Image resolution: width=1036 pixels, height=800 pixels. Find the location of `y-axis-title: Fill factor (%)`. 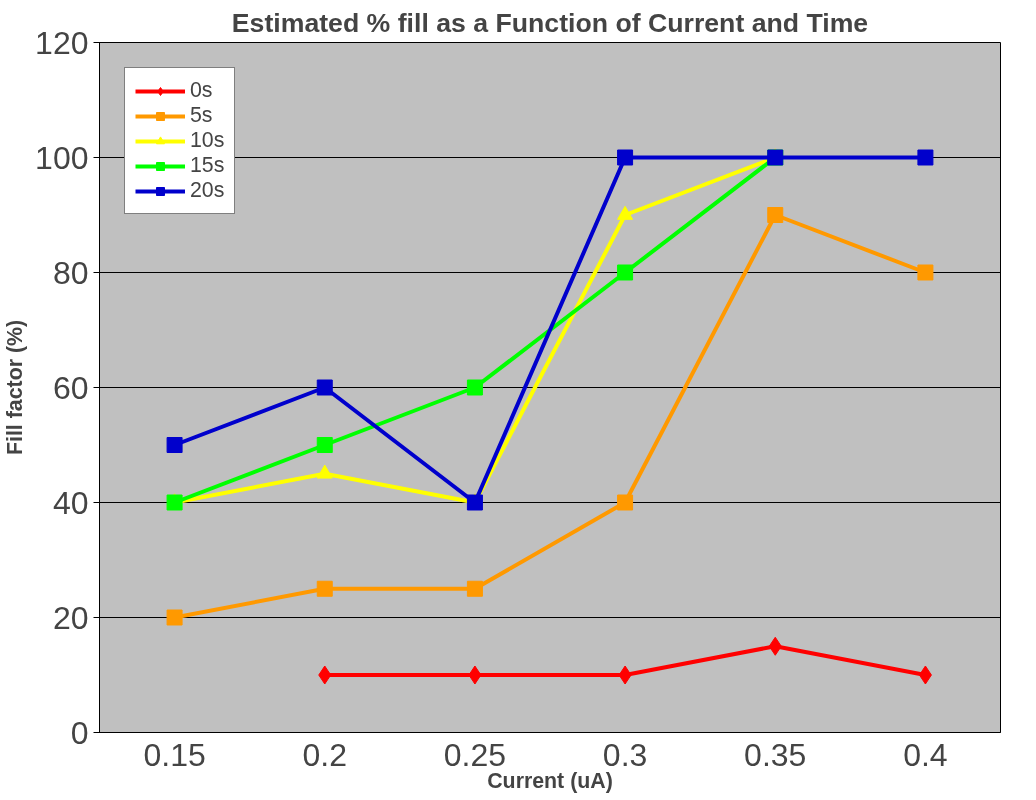

y-axis-title: Fill factor (%) is located at coordinates (15, 387).